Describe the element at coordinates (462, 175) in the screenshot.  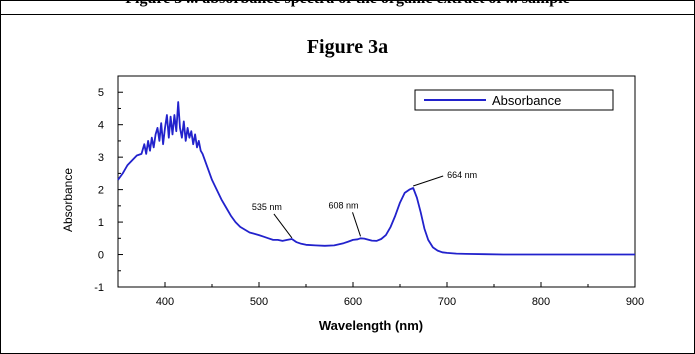
I see `annotation-label: 664 nm` at that location.